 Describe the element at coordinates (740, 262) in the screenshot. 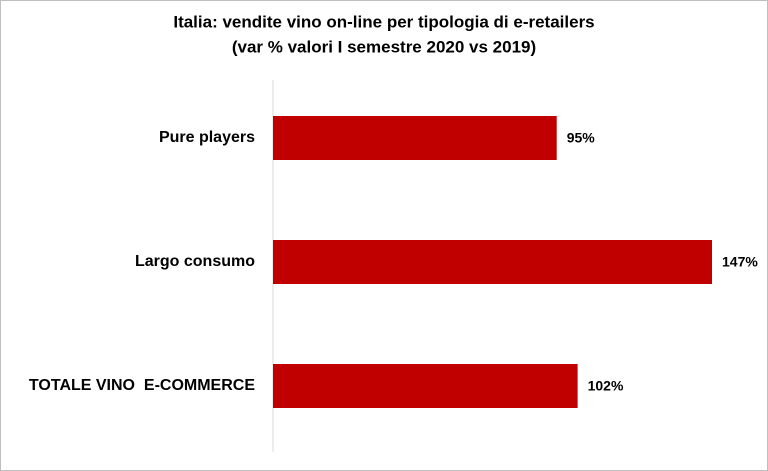

I see `value-label: 147%` at that location.